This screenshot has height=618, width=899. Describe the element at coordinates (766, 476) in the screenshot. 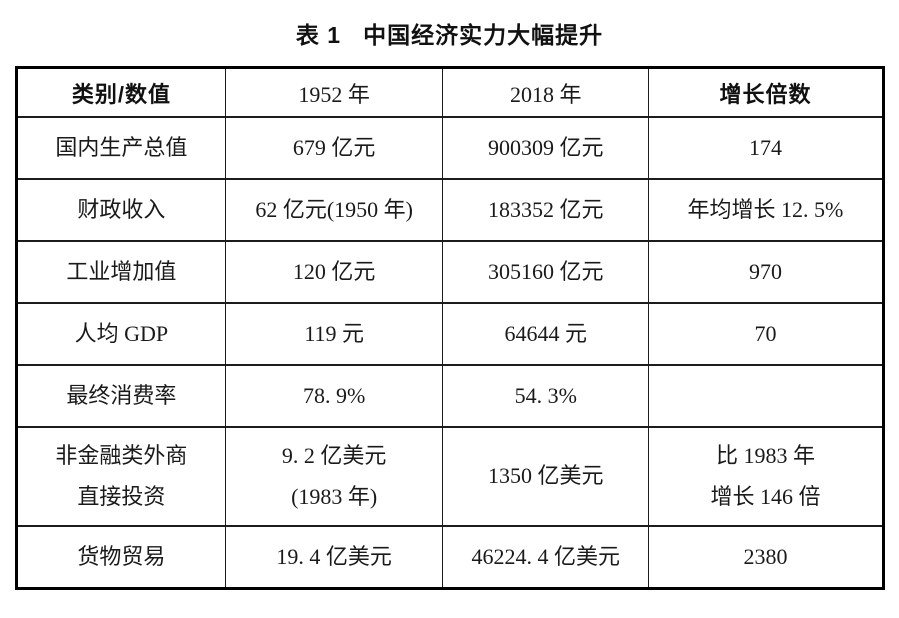

I see `cell-growth: 比 1983 年 增长 146 倍` at that location.